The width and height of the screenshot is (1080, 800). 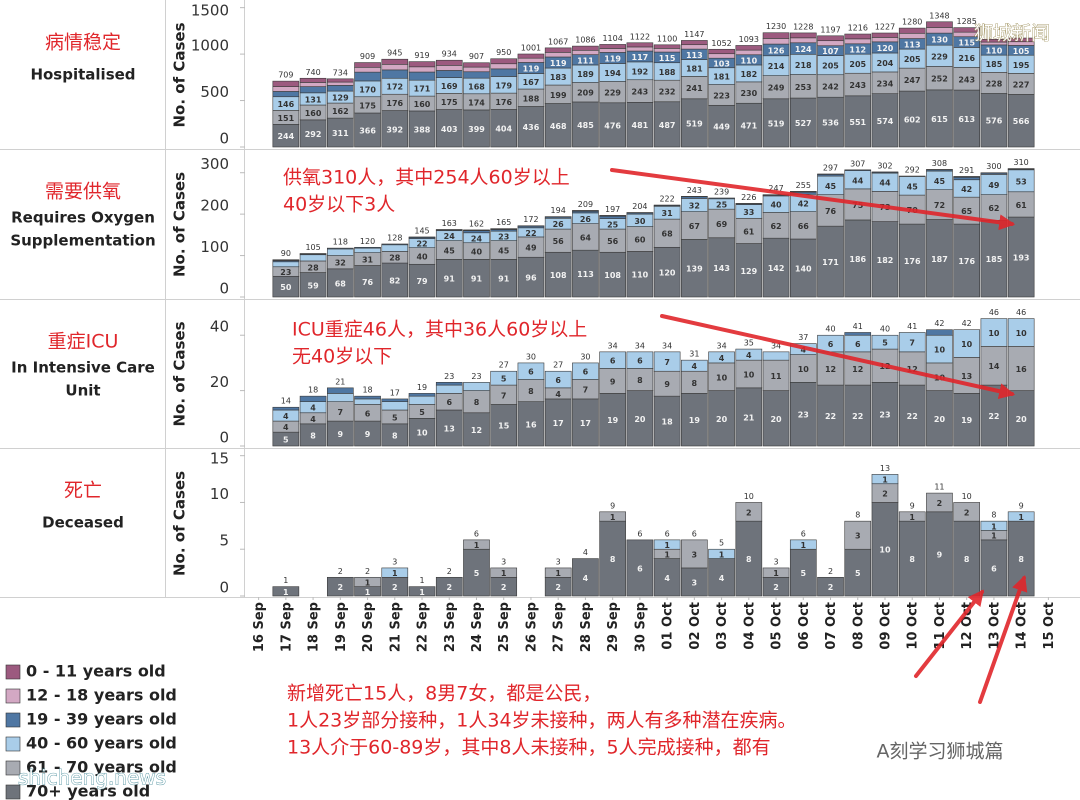 I want to click on y-tick-label: 300, so click(x=214, y=164).